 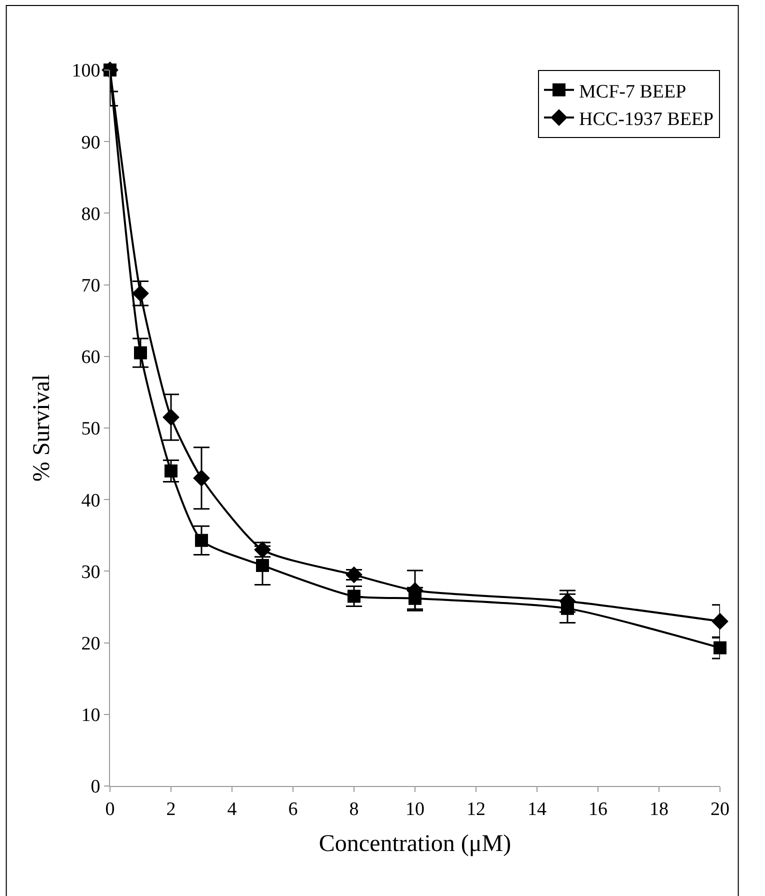 What do you see at coordinates (632, 91) in the screenshot?
I see `legend-label: MCF-7 BEEP` at bounding box center [632, 91].